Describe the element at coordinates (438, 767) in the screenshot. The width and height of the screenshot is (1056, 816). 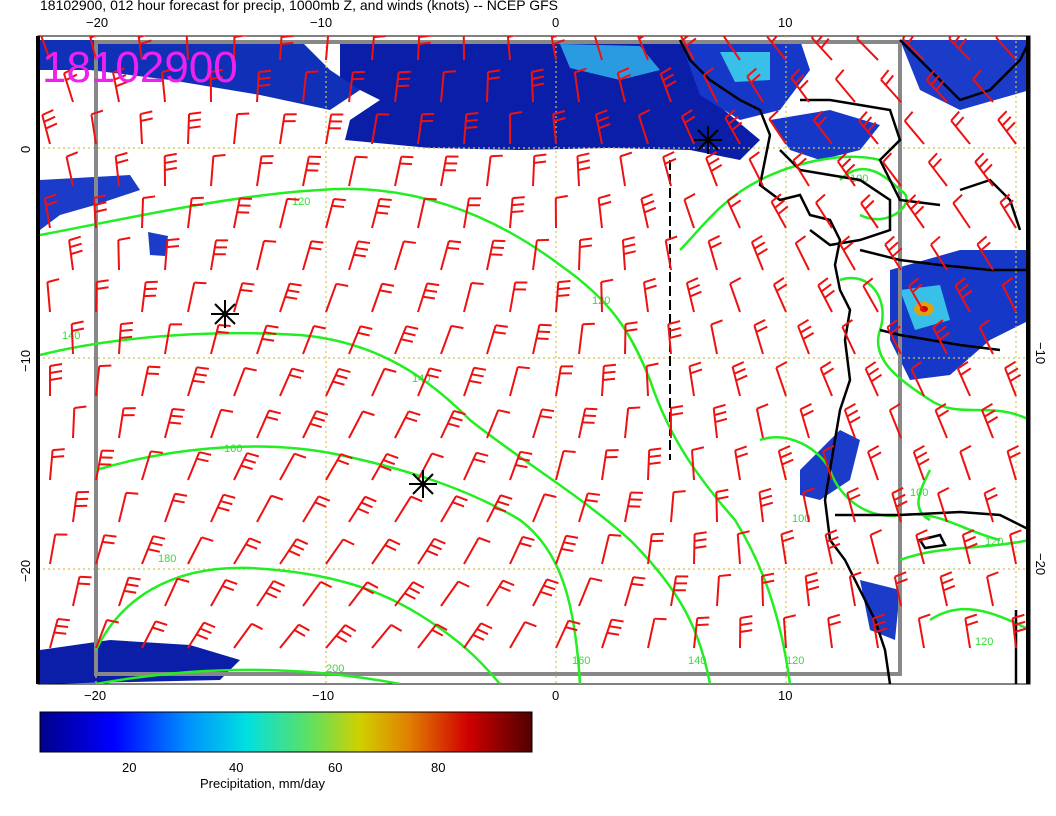
I see `colorbar-tick: 80` at that location.